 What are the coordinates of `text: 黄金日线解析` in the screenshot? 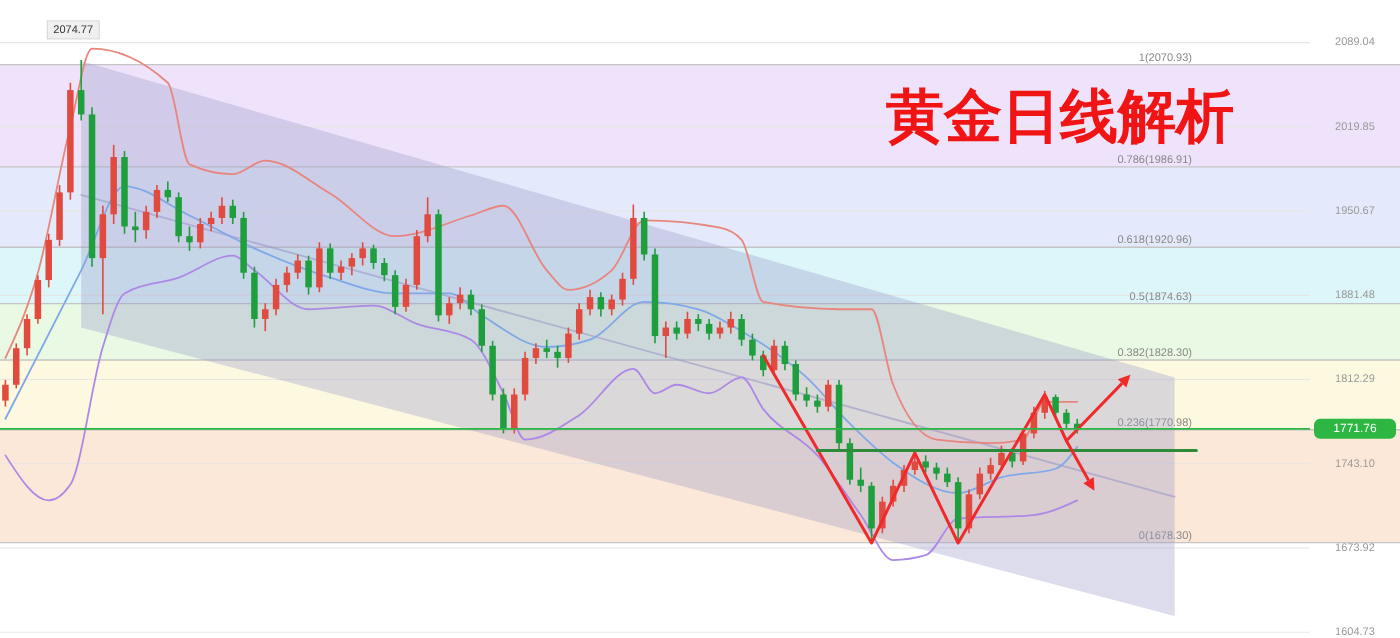 It's located at (1059, 118).